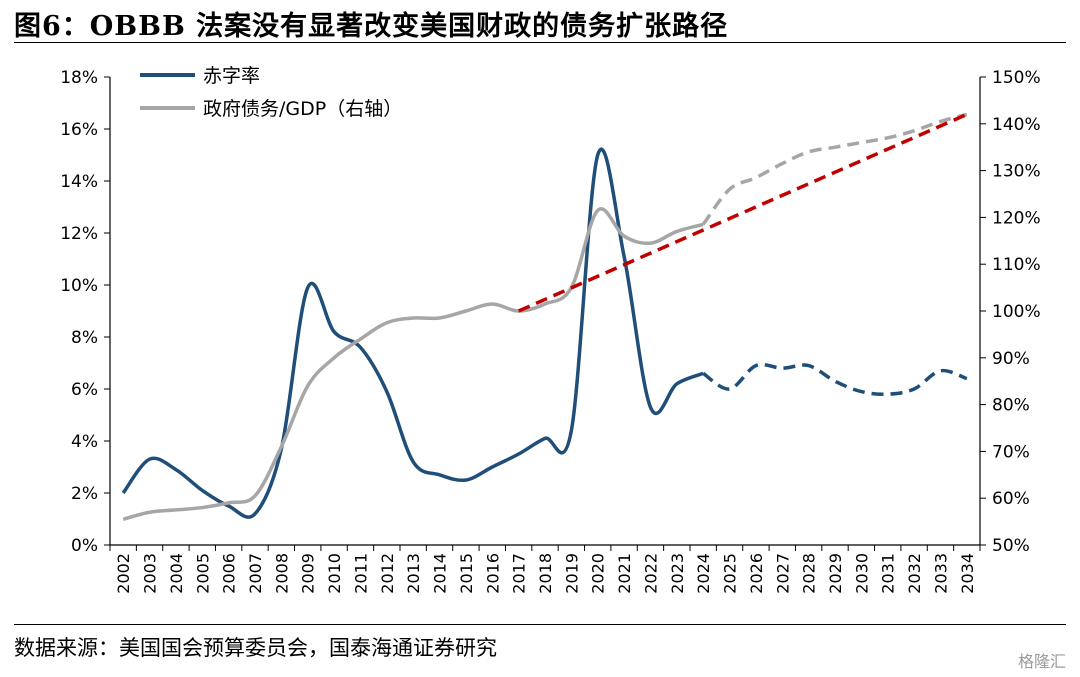 This screenshot has height=677, width=1080. Describe the element at coordinates (861, 573) in the screenshot. I see `x-tick-label: 2030` at that location.